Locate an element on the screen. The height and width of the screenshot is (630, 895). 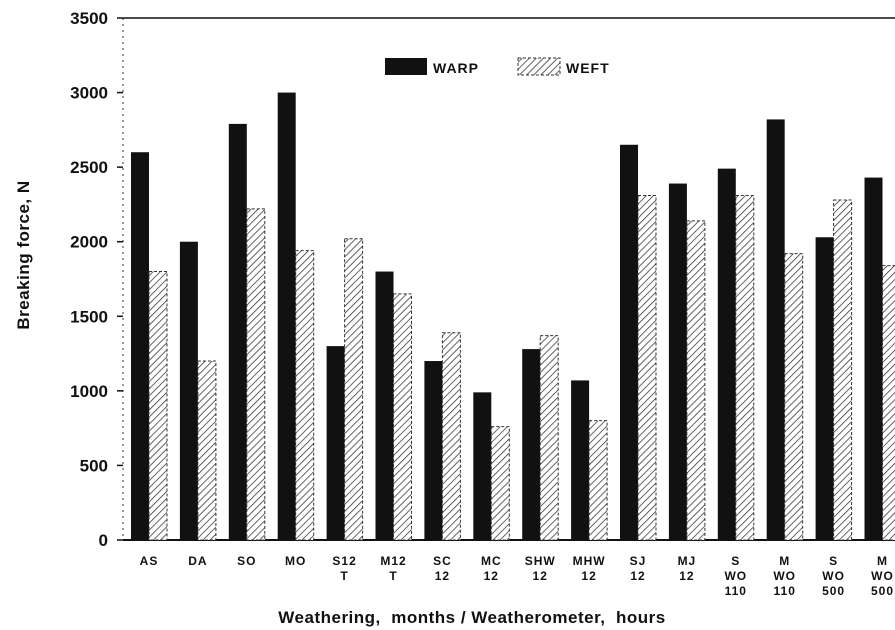
x-category-label: MC is located at coordinates (491, 561).